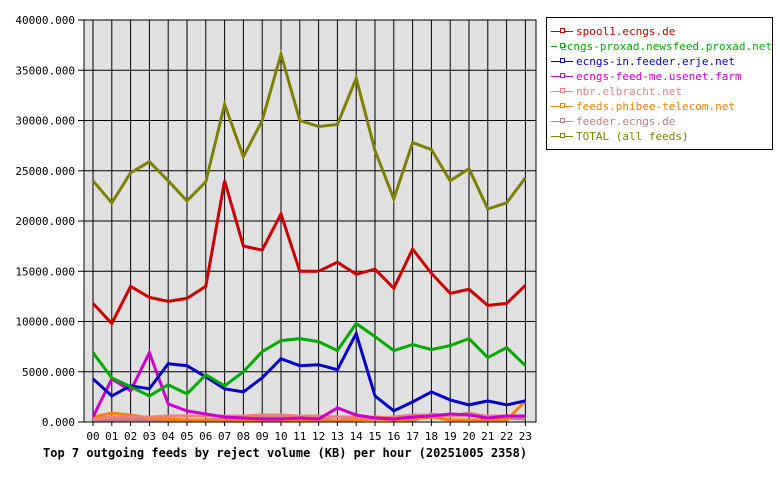 The image size is (780, 480). I want to click on x-tick-label: 14, so click(357, 436).